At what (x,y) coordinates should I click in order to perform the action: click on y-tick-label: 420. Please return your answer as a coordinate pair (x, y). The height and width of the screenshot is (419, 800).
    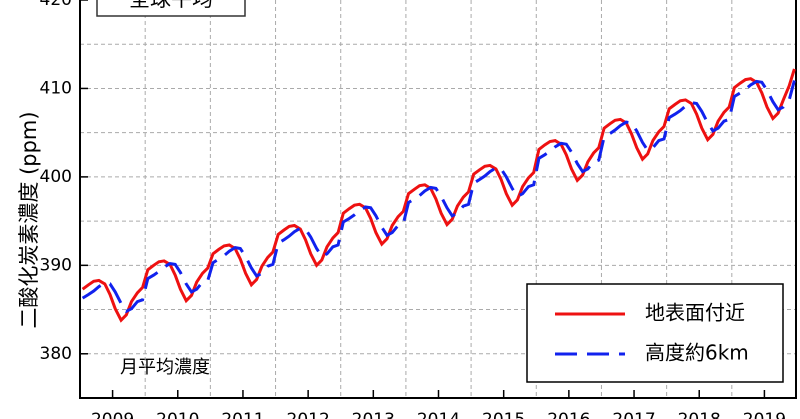
    Looking at the image, I should click on (56, 5).